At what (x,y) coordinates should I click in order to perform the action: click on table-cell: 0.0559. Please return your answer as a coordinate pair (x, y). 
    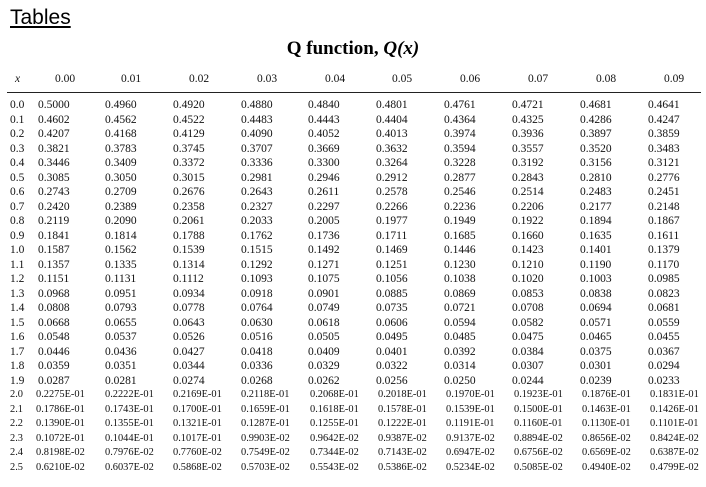
    Looking at the image, I should click on (664, 322).